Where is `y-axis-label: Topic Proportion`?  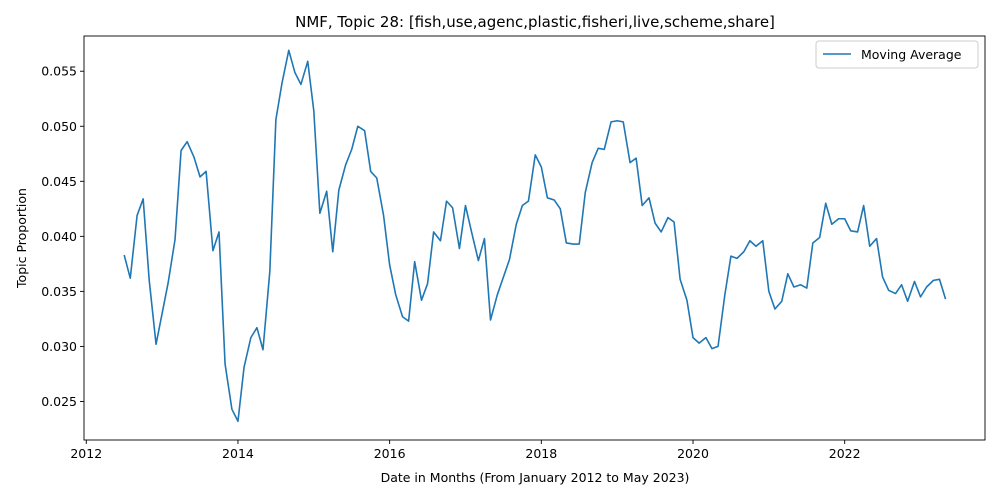 y-axis-label: Topic Proportion is located at coordinates (21, 238).